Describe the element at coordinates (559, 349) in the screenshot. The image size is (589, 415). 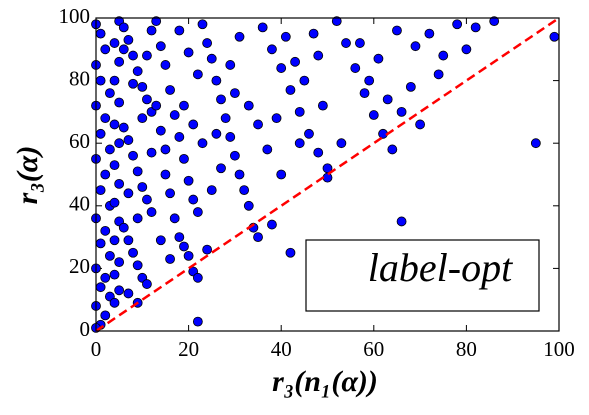
I see `x-tick-label: 100` at that location.